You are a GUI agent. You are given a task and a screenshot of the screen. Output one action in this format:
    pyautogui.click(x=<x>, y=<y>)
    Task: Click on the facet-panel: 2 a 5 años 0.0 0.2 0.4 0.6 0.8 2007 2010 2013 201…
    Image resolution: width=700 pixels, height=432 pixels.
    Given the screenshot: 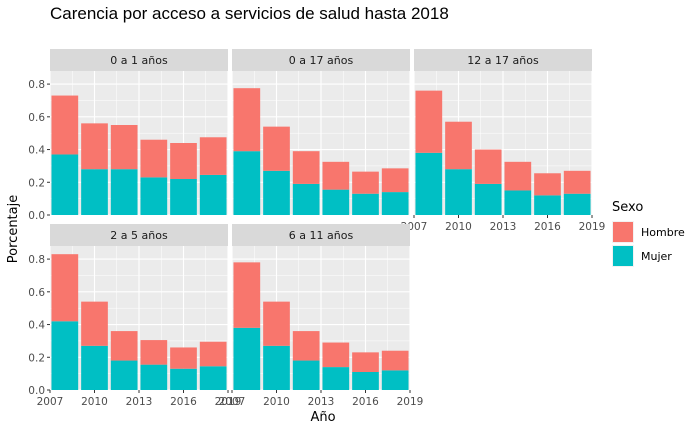 What is the action you would take?
    pyautogui.click(x=134, y=316)
    